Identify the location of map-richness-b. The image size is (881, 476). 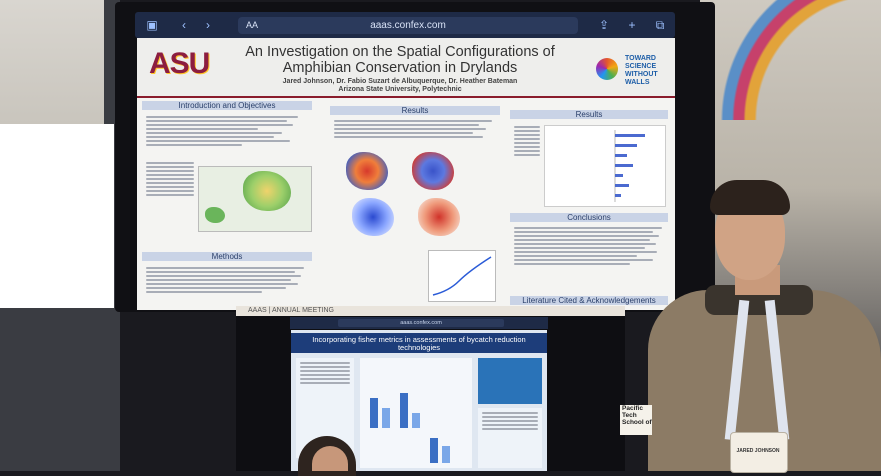
(433, 171).